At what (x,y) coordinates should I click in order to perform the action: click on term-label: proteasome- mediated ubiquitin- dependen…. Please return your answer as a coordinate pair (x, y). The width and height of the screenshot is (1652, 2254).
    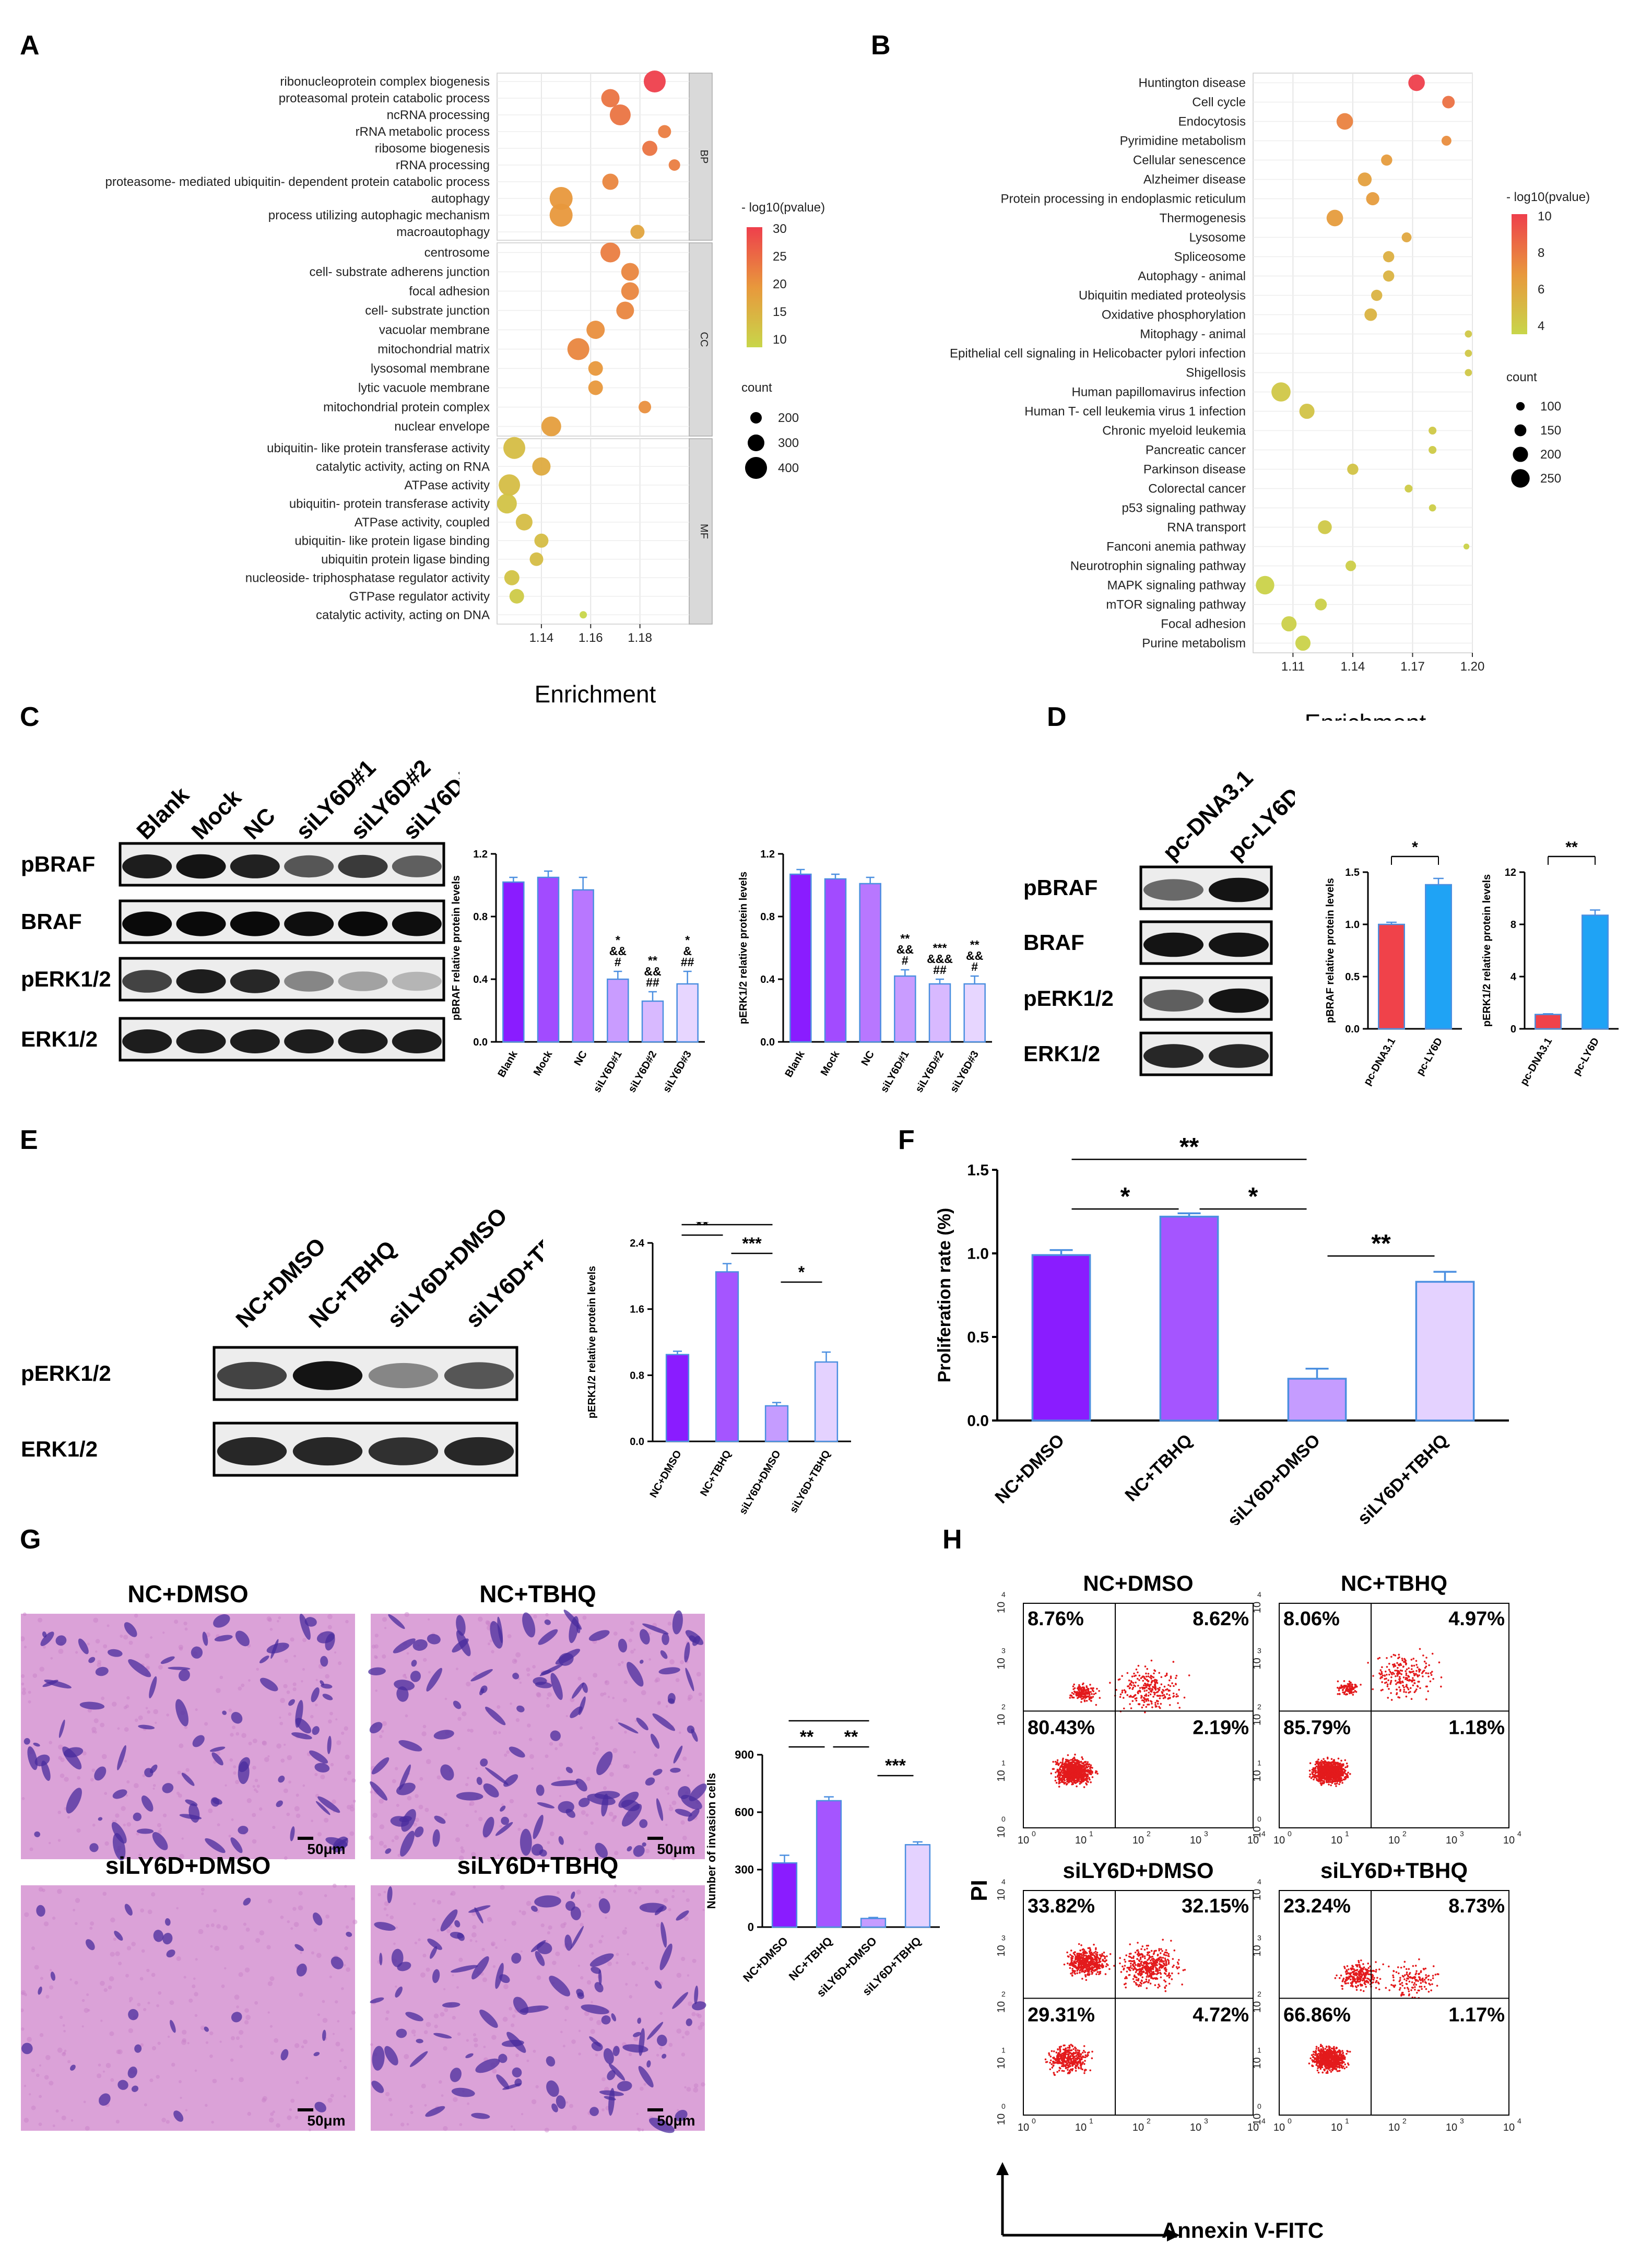
    Looking at the image, I should click on (297, 182).